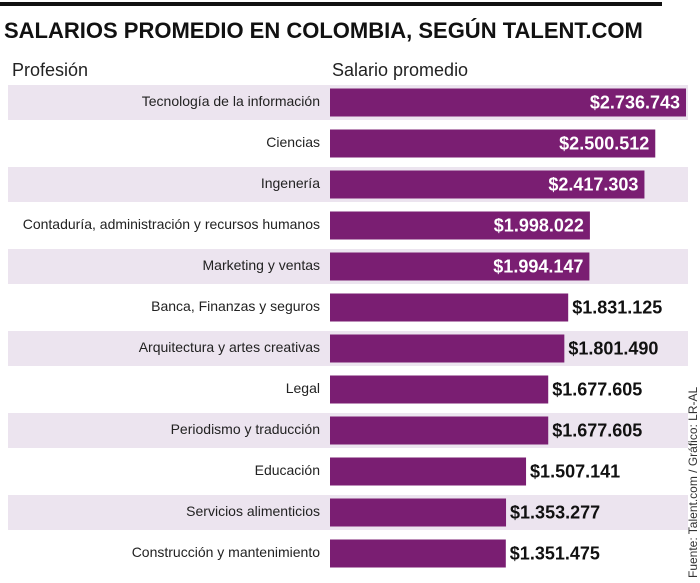  What do you see at coordinates (287, 470) in the screenshot?
I see `category-label: Educación` at bounding box center [287, 470].